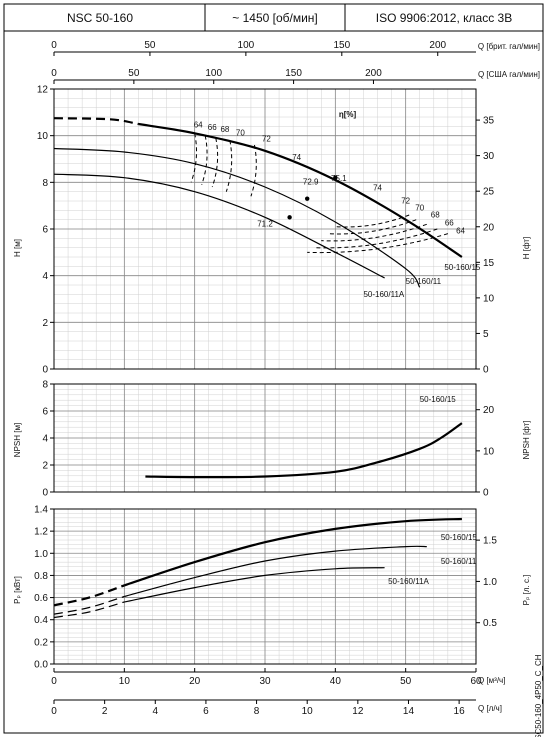 The image size is (547, 742). I want to click on q-brit-tick-label: 0, so click(54, 45).